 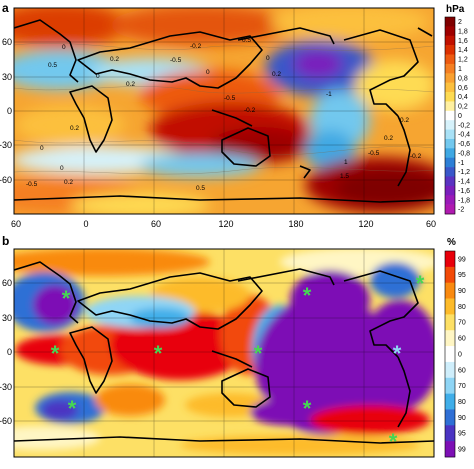 What do you see at coordinates (464, 153) in the screenshot?
I see `colorbar-tick-label: -0,8` at bounding box center [464, 153].